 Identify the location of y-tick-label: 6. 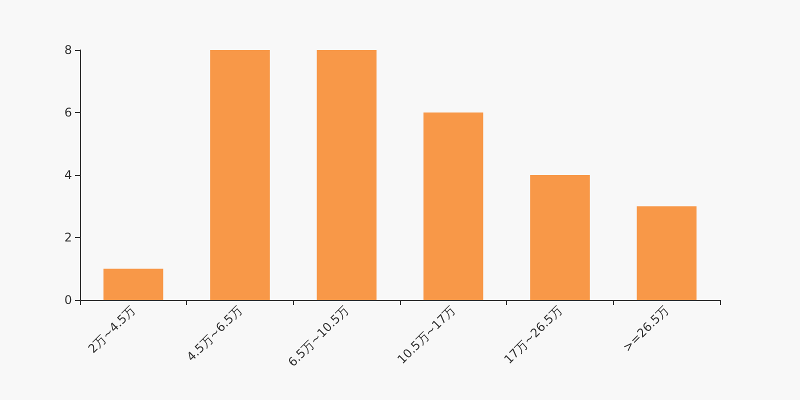
(68, 113).